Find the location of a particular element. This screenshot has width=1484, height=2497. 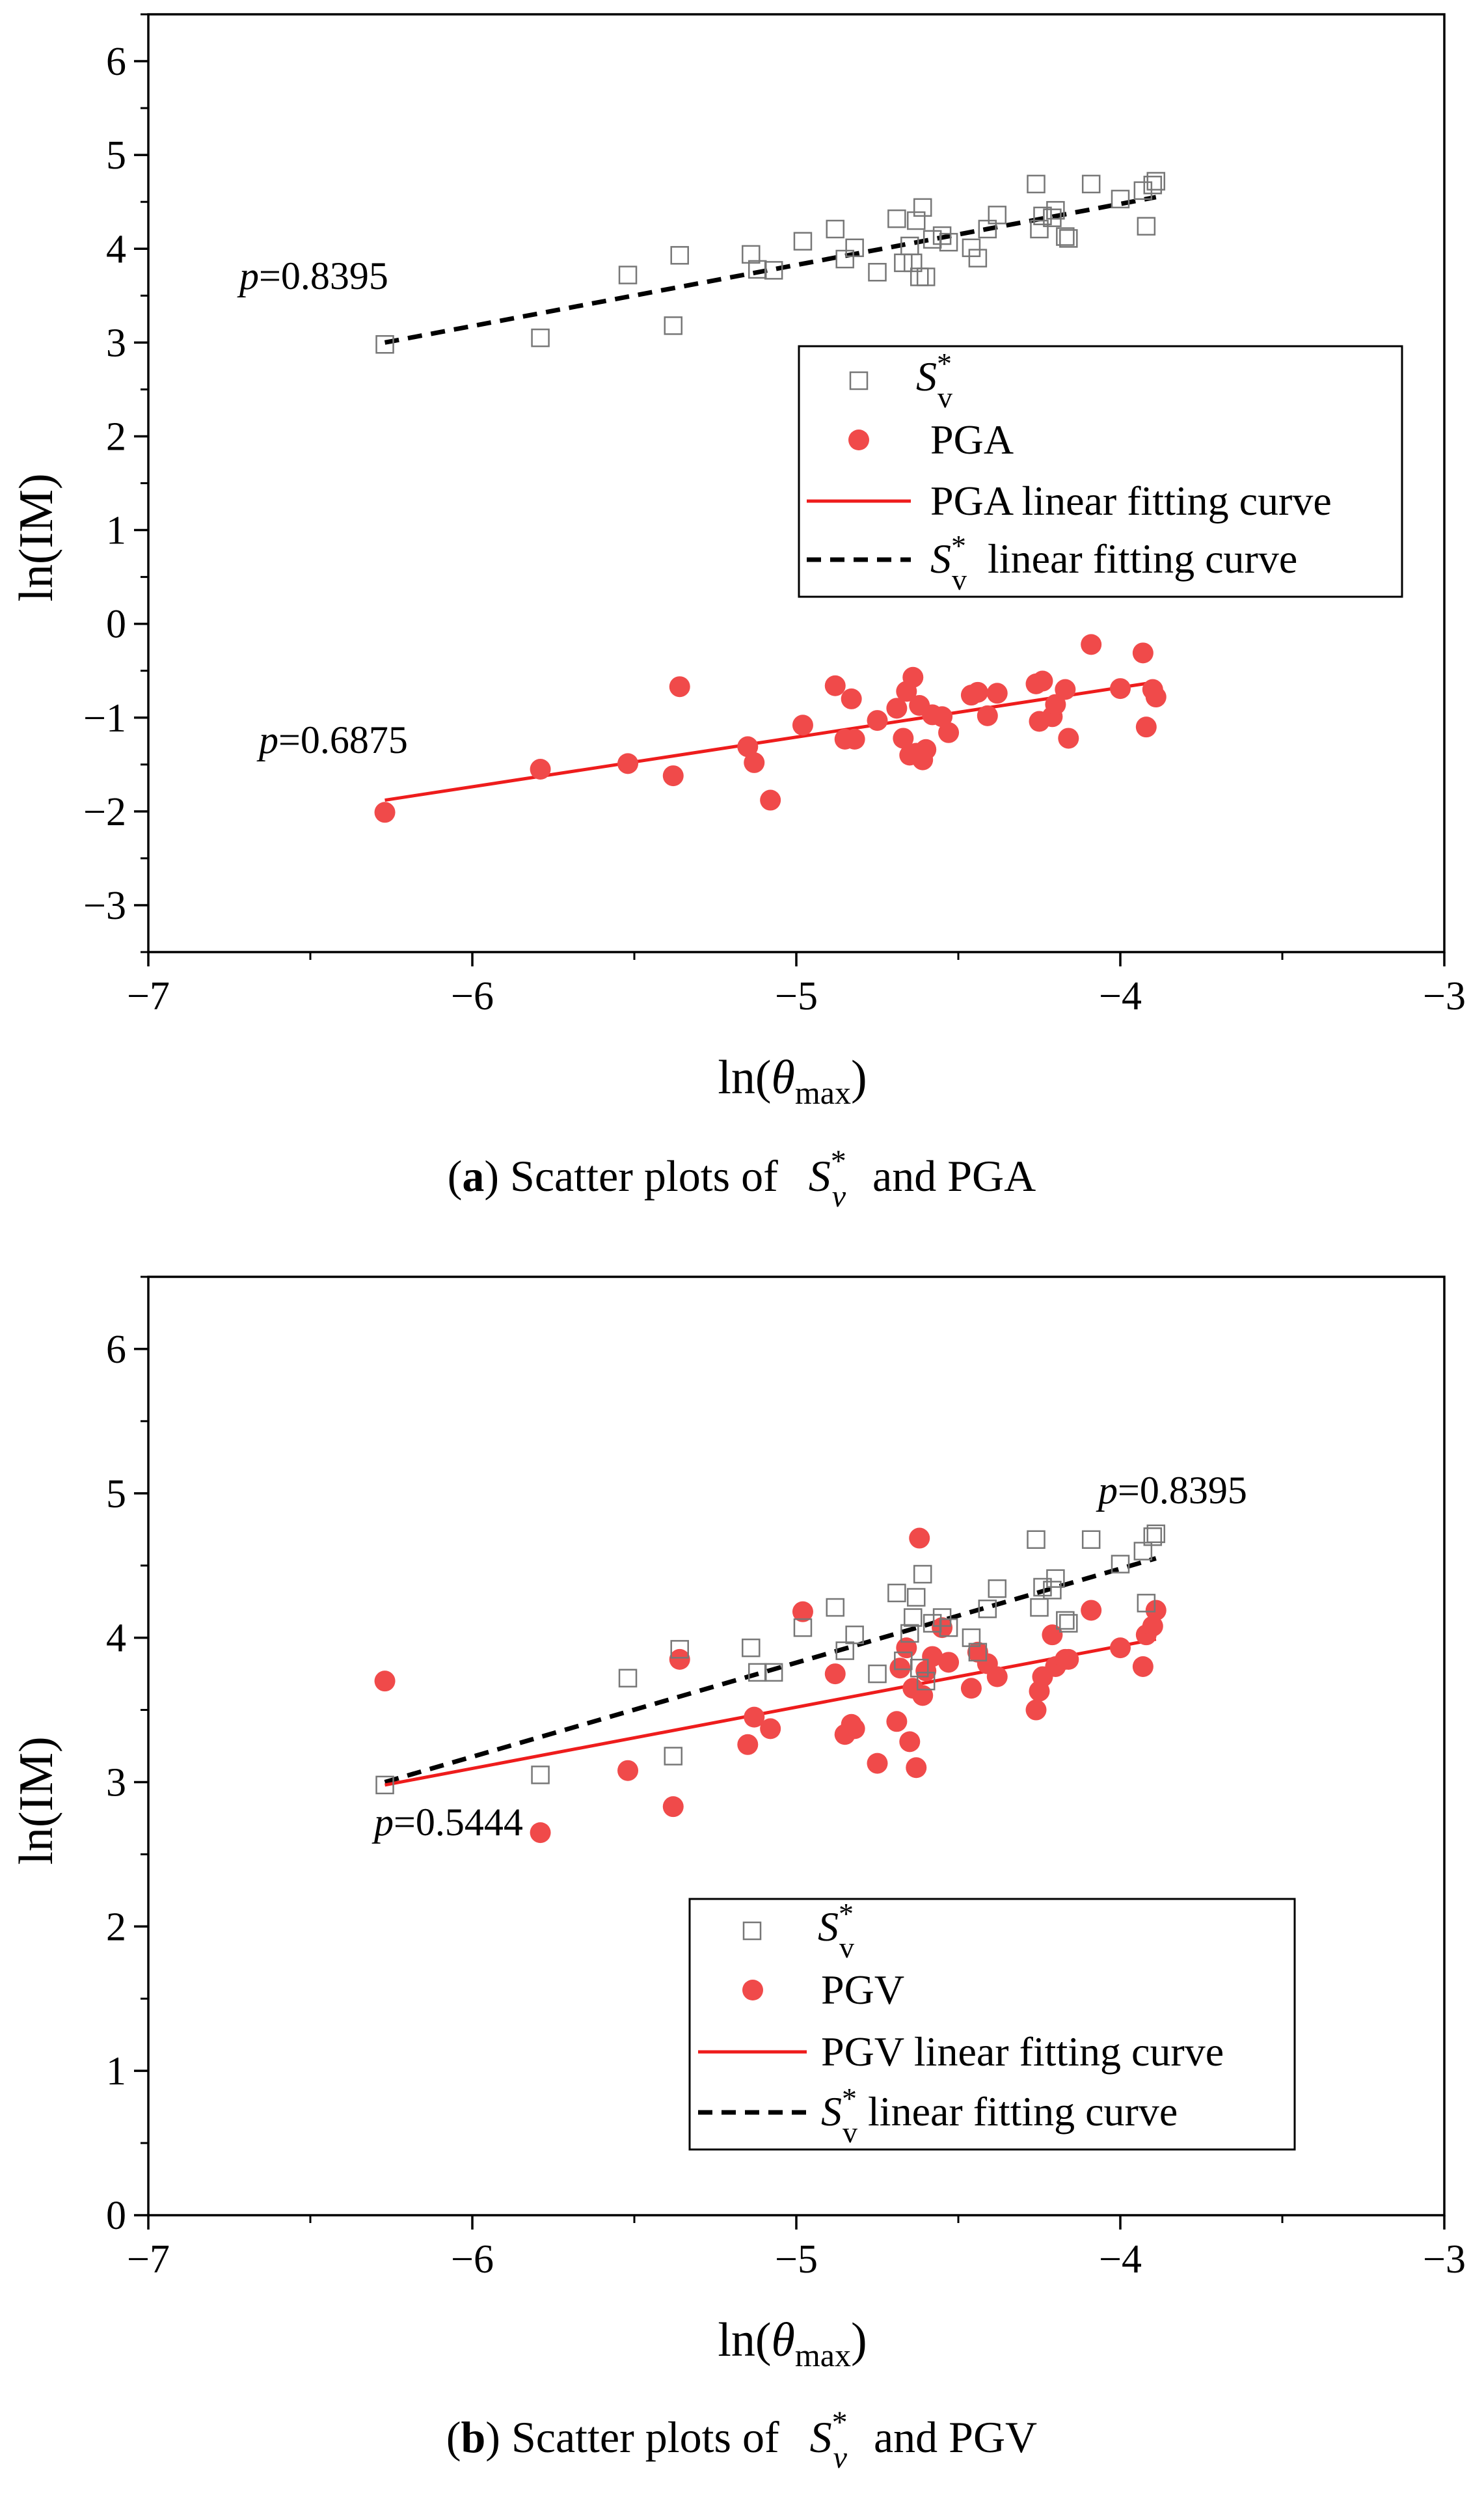

x-title-suffix: ) is located at coordinates (859, 1077).